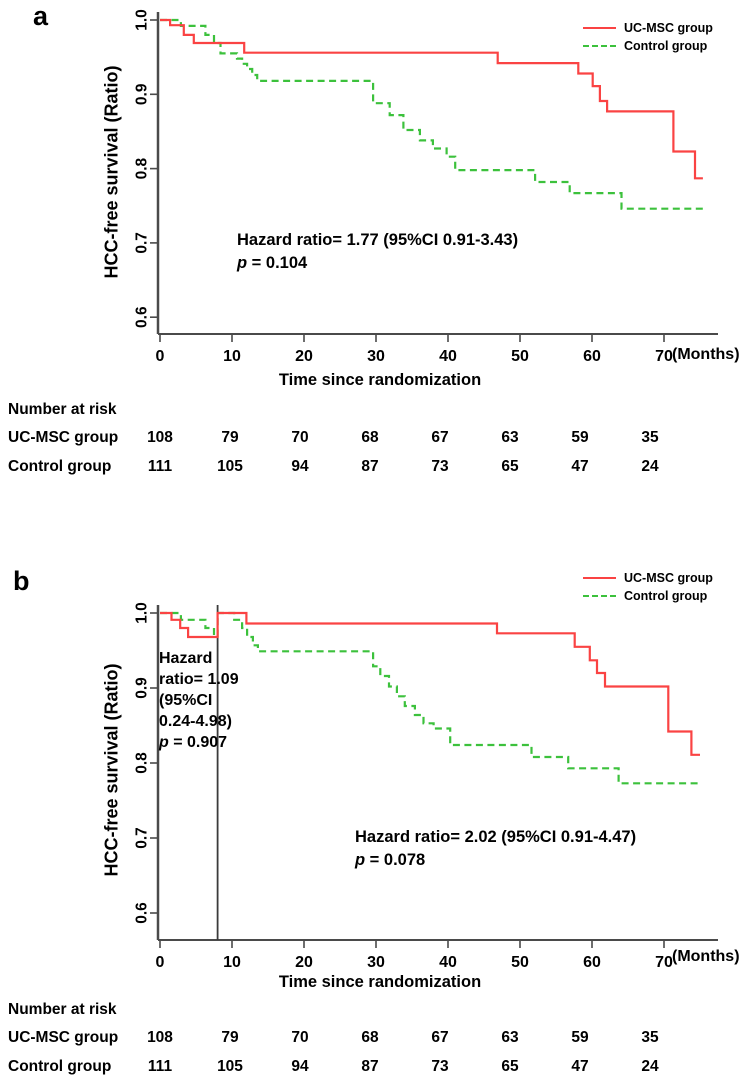 The image size is (749, 1082). What do you see at coordinates (62, 409) in the screenshot?
I see `panel-a-risk-title: Number at risk` at bounding box center [62, 409].